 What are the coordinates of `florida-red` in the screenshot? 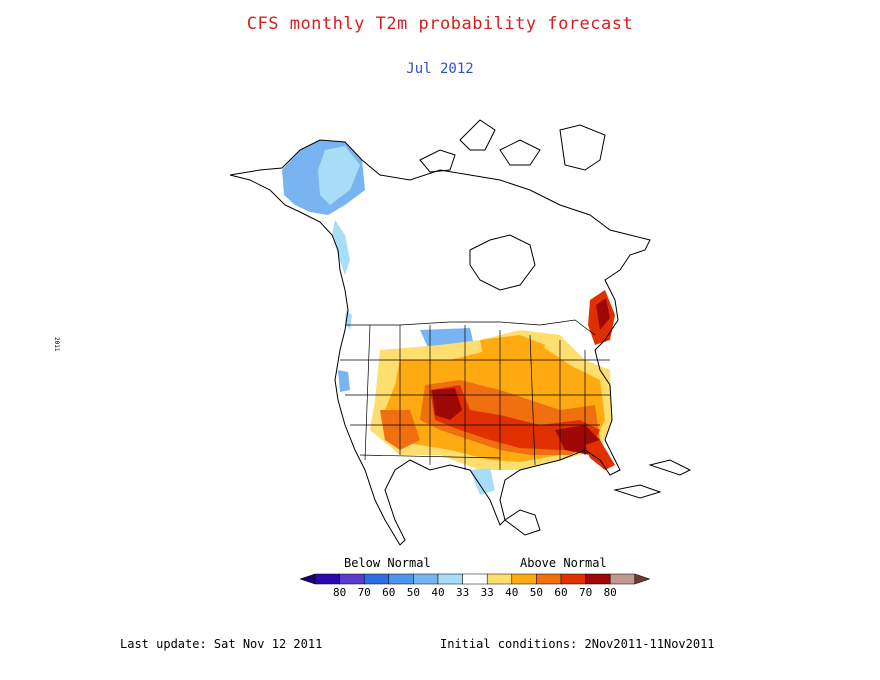 It's located at (600, 455).